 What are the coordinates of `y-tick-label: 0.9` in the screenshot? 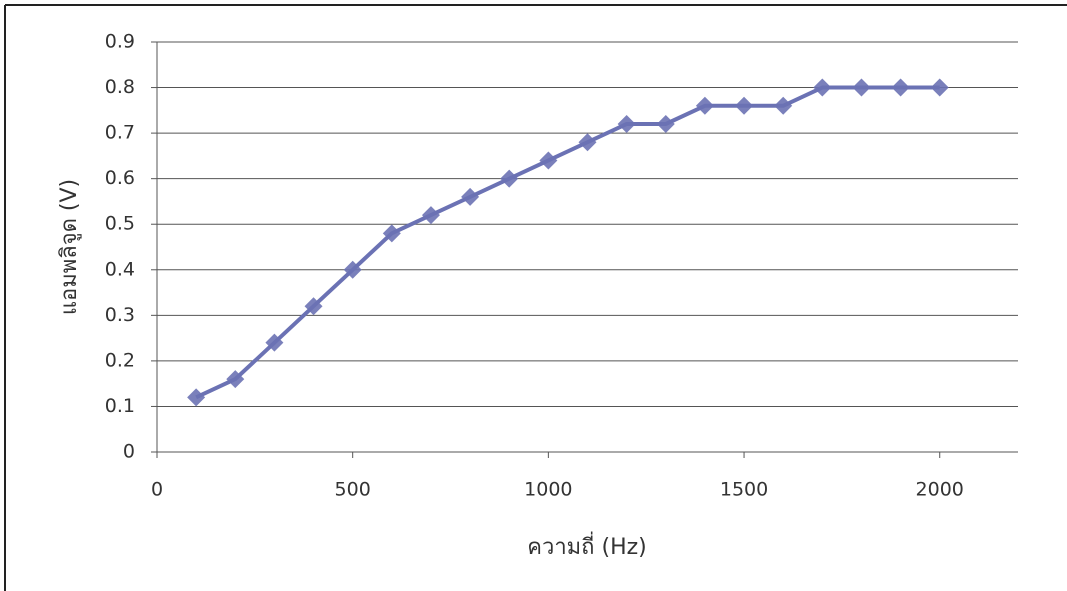 It's located at (120, 42).